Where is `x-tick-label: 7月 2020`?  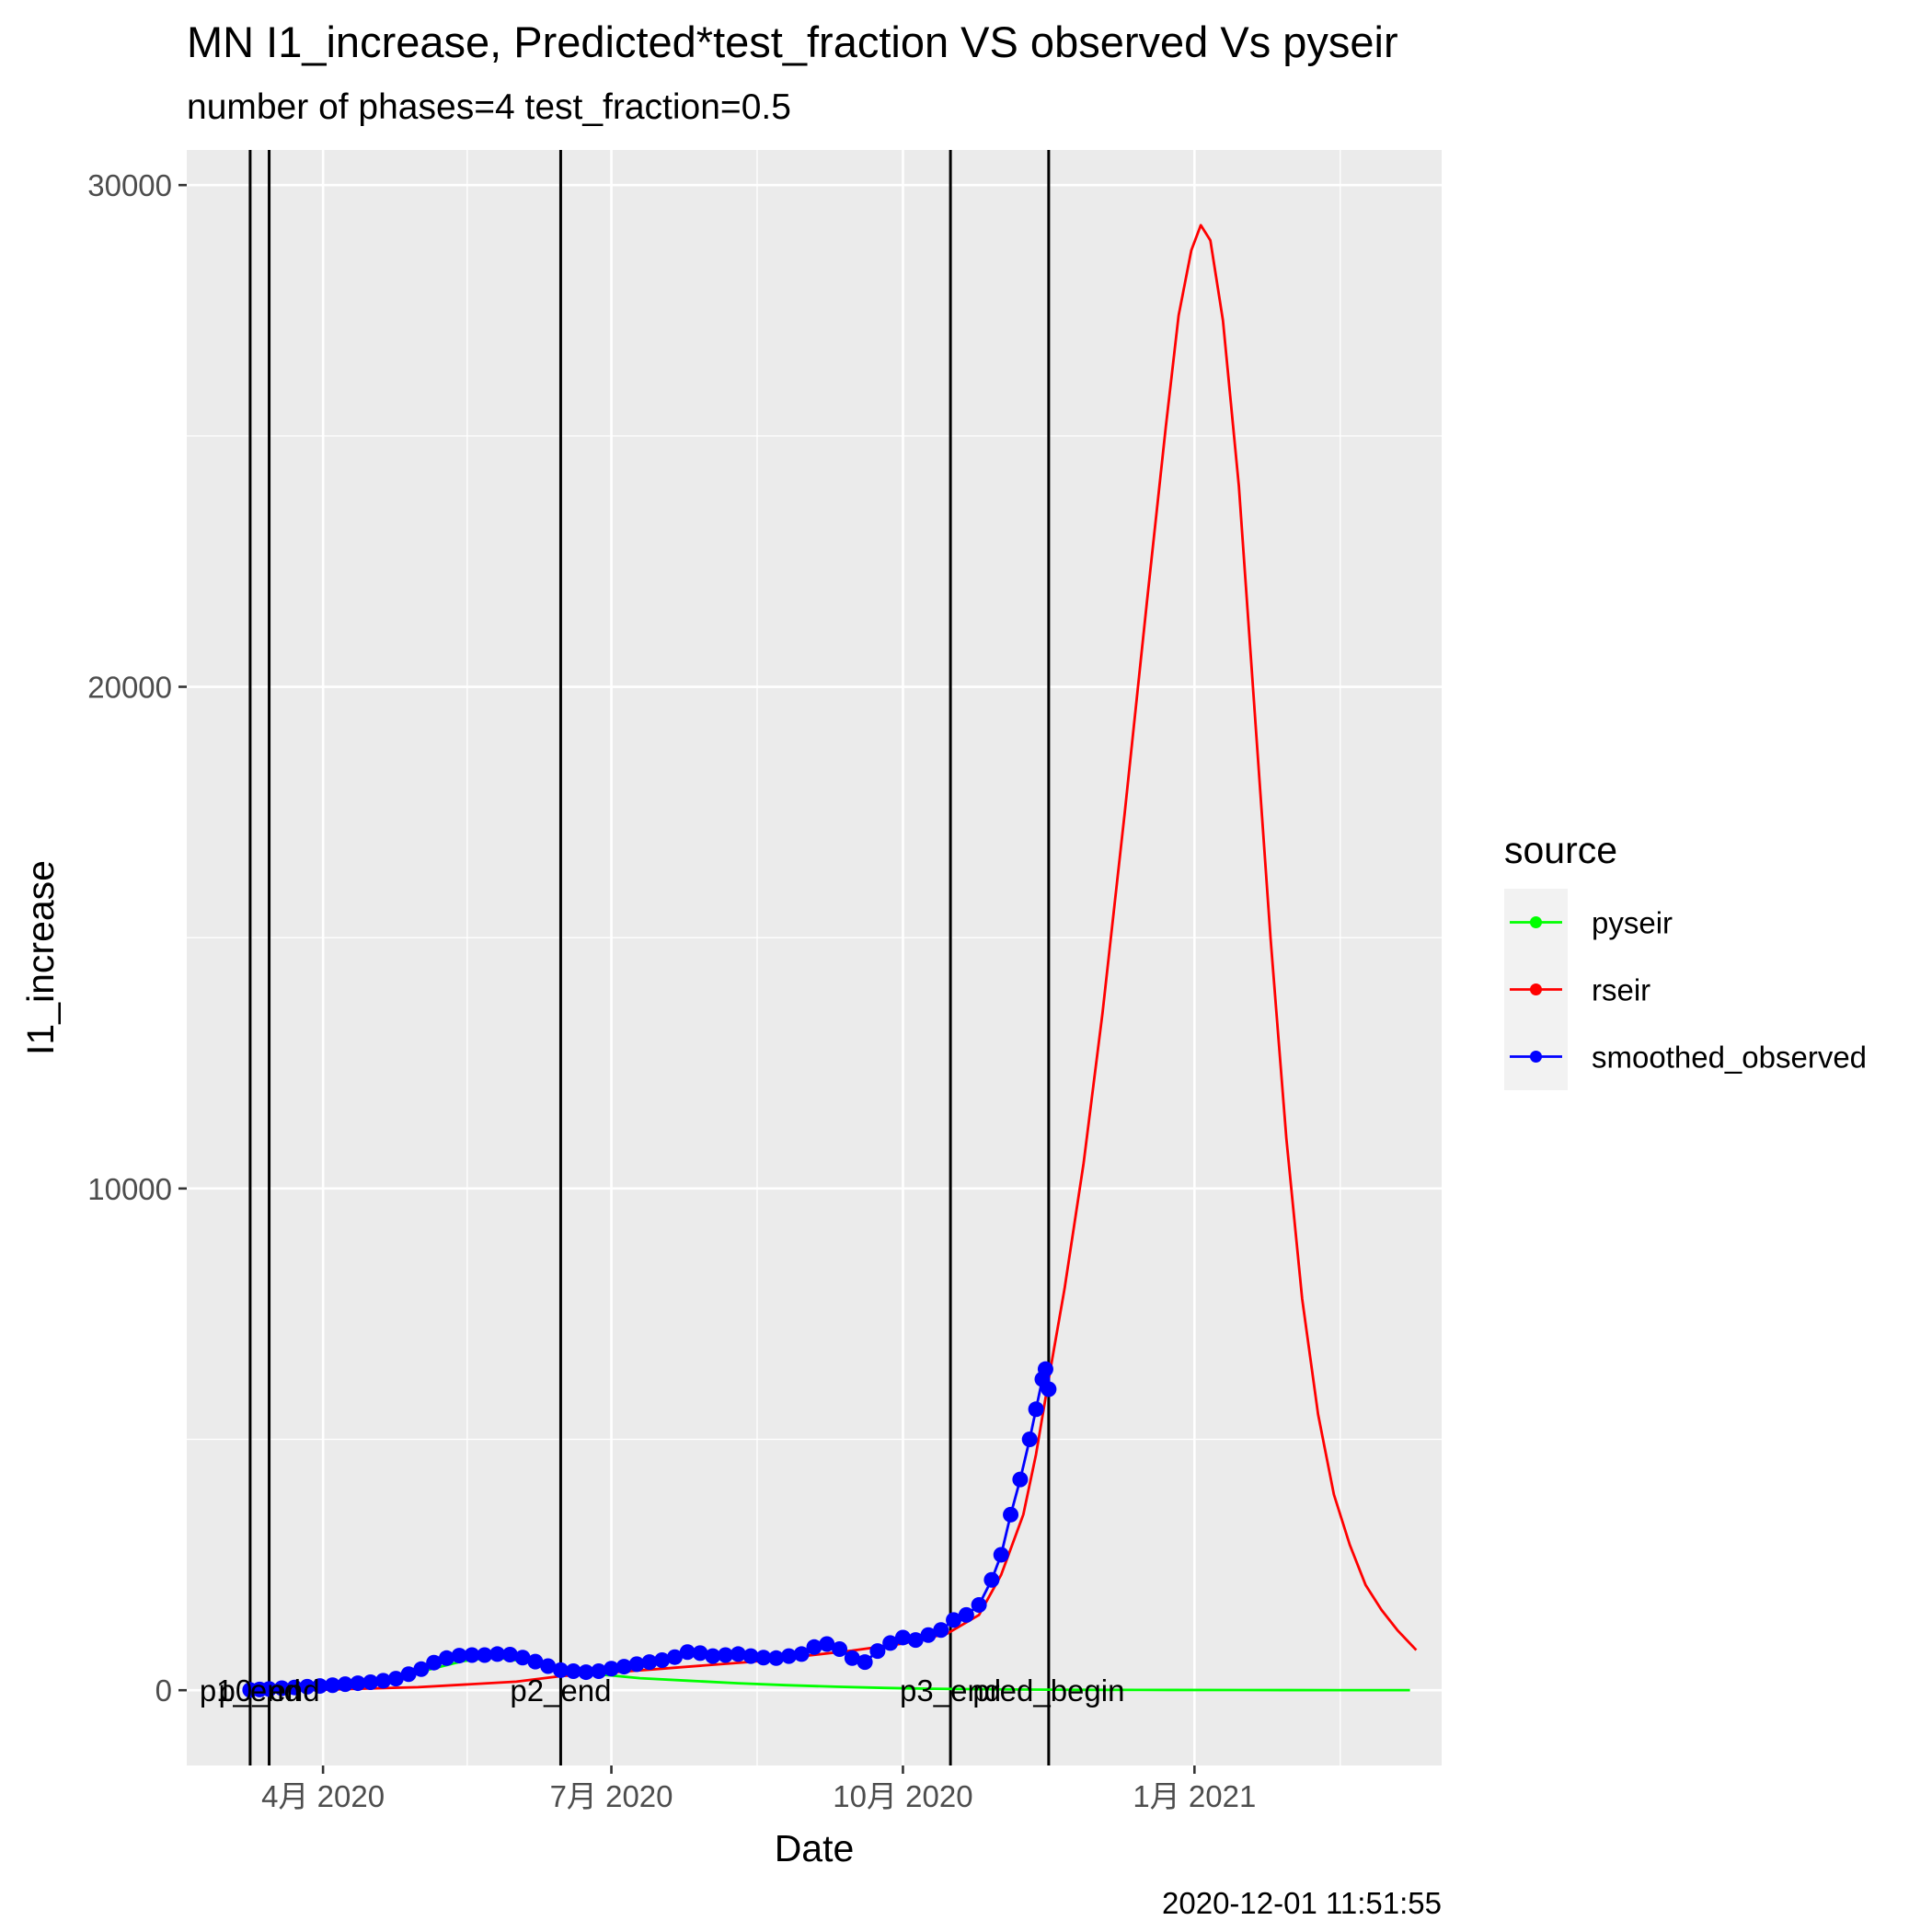 x-tick-label: 7月 2020 is located at coordinates (611, 1796).